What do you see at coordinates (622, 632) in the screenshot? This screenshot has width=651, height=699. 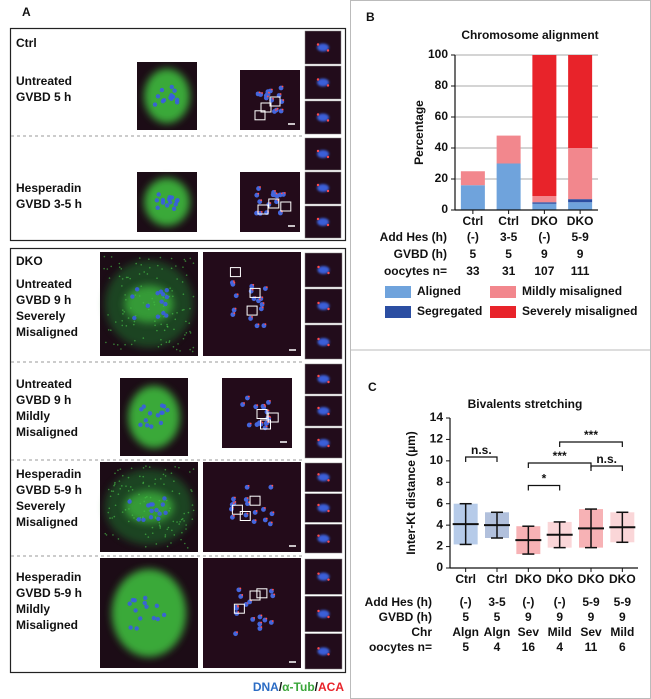 I see `table-cell: Mild` at bounding box center [622, 632].